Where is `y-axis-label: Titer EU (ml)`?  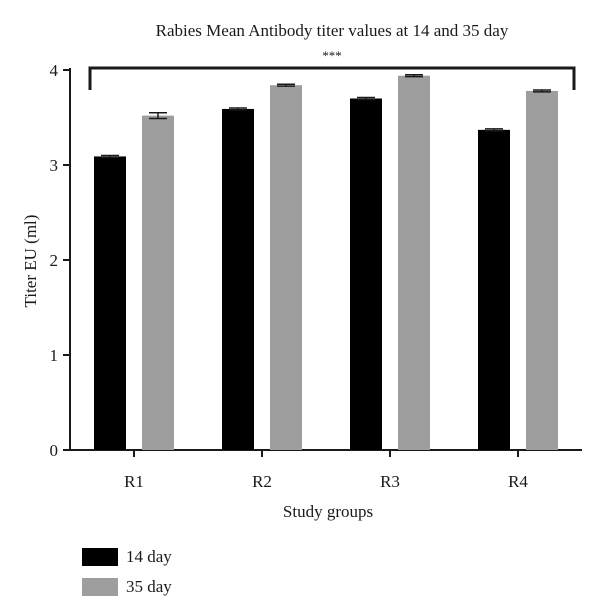 y-axis-label: Titer EU (ml) is located at coordinates (30, 261).